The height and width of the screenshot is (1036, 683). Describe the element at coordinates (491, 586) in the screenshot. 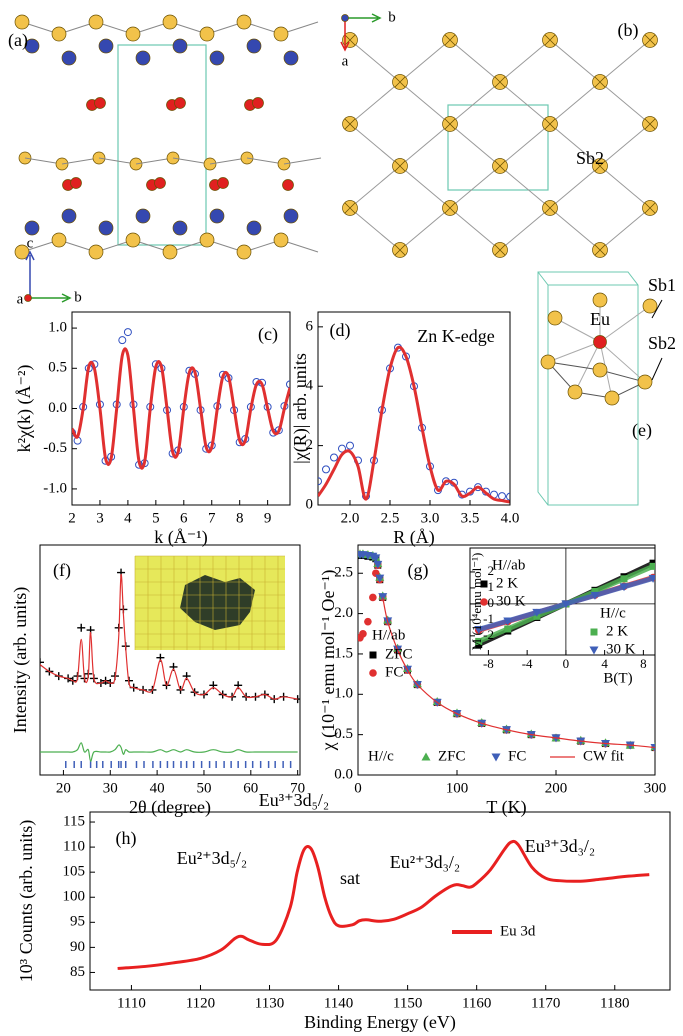

I see `y-tick-label: 1` at that location.